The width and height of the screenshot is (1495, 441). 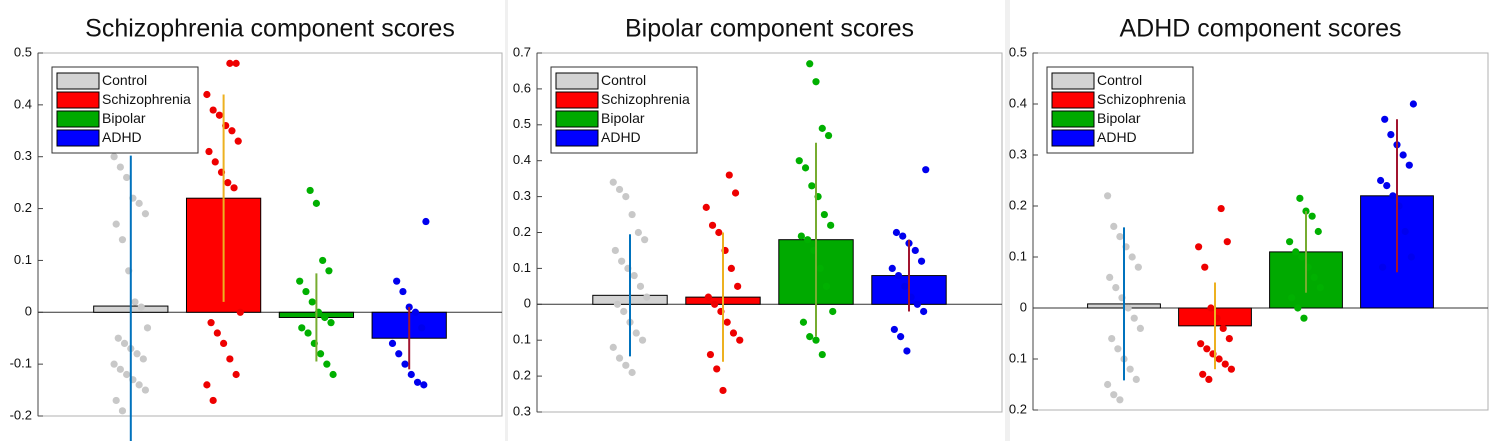 I want to click on y-tick-label: 0.7, so click(x=522, y=51).